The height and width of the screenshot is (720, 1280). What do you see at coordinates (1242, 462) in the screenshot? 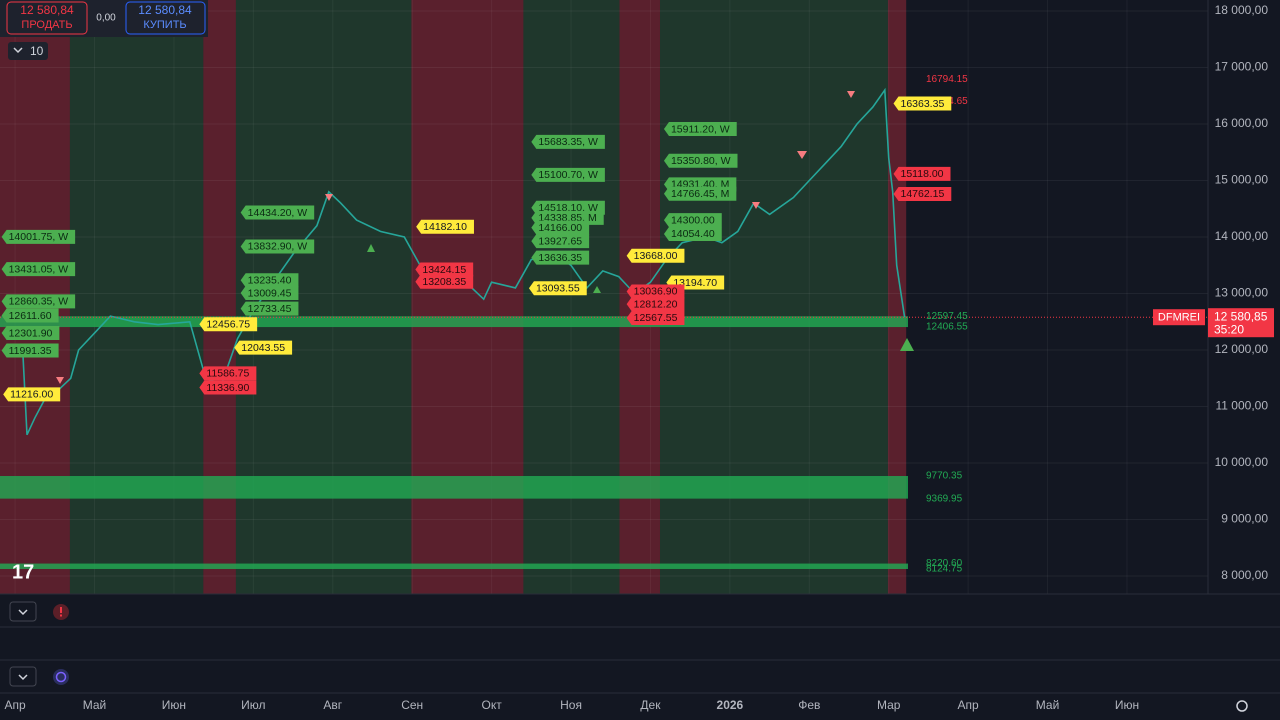
I see `y-tick-label: 10 000,00` at bounding box center [1242, 462].